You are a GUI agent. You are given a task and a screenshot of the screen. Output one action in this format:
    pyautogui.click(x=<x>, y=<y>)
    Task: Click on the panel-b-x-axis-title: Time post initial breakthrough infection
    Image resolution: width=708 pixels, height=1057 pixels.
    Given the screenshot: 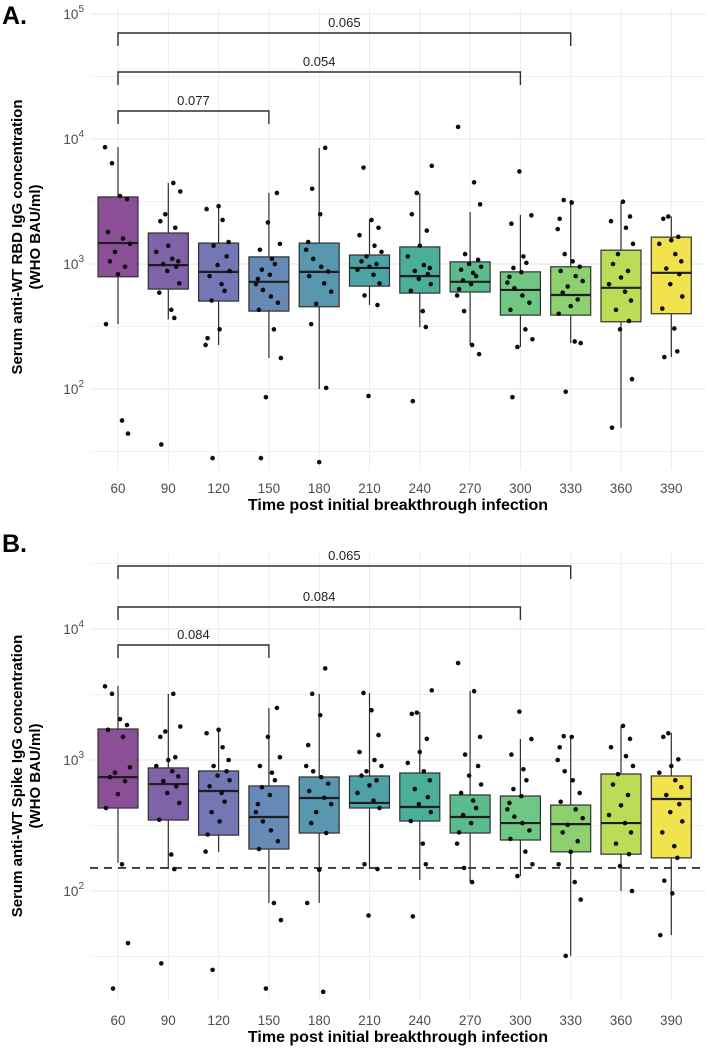 What is the action you would take?
    pyautogui.click(x=398, y=1037)
    